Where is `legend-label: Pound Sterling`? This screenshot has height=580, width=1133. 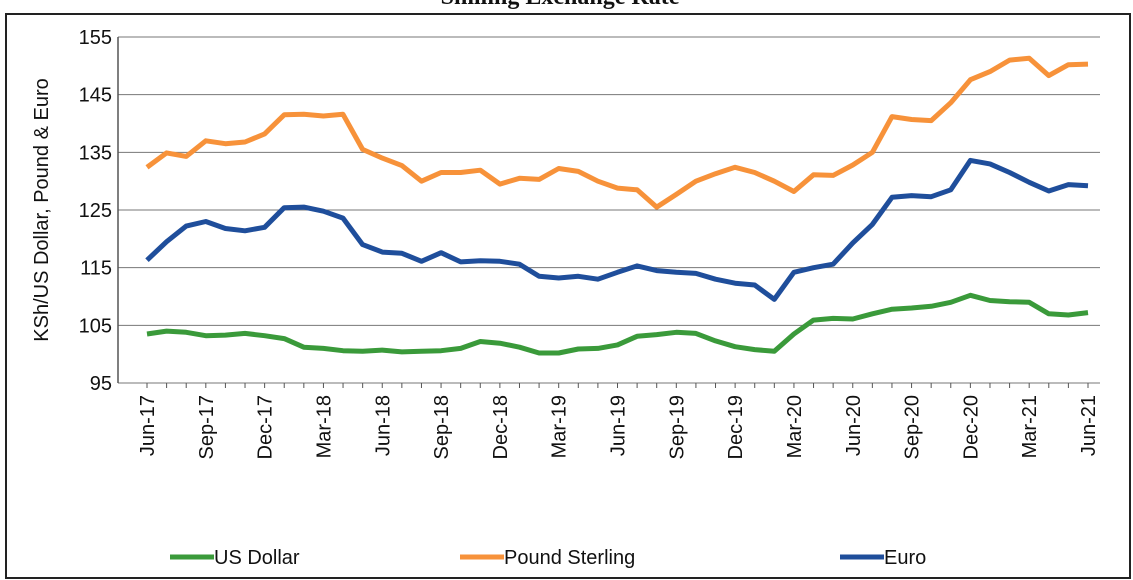 legend-label: Pound Sterling is located at coordinates (569, 558).